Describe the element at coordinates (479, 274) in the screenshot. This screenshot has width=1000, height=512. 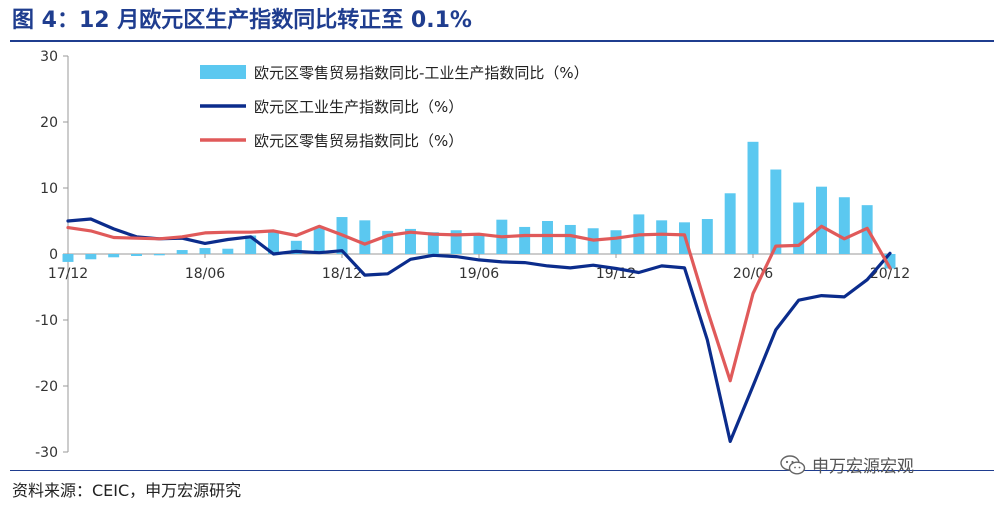
I see `x-tick-label: 19/06` at that location.